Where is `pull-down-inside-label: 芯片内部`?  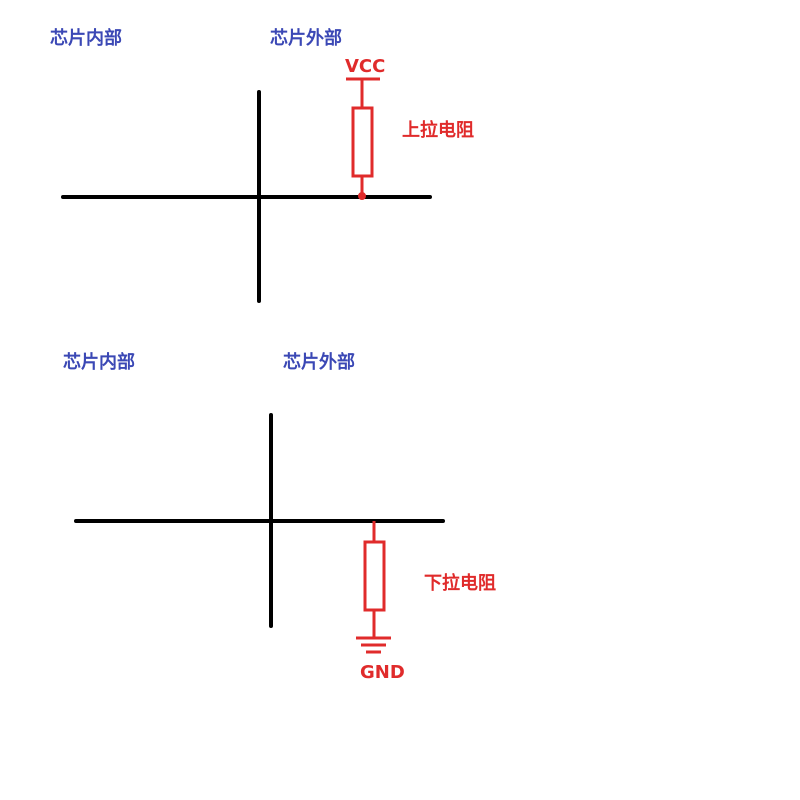 pull-down-inside-label: 芯片内部 is located at coordinates (99, 362).